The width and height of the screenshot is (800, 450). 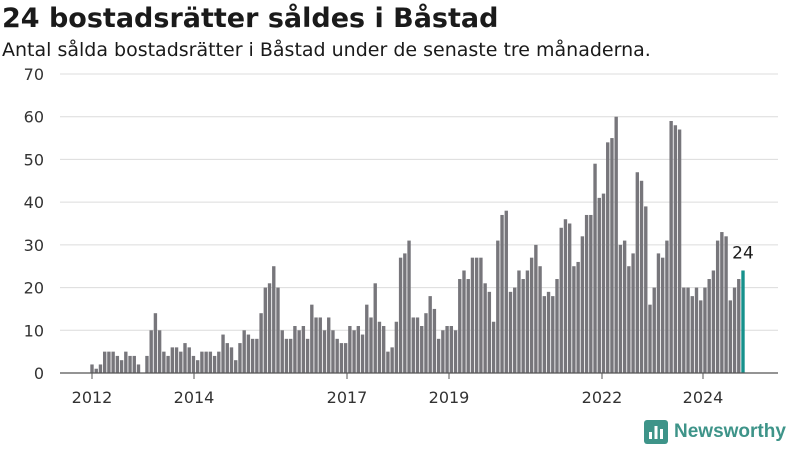 What do you see at coordinates (92, 397) in the screenshot?
I see `x-tick-label: 2012` at bounding box center [92, 397].